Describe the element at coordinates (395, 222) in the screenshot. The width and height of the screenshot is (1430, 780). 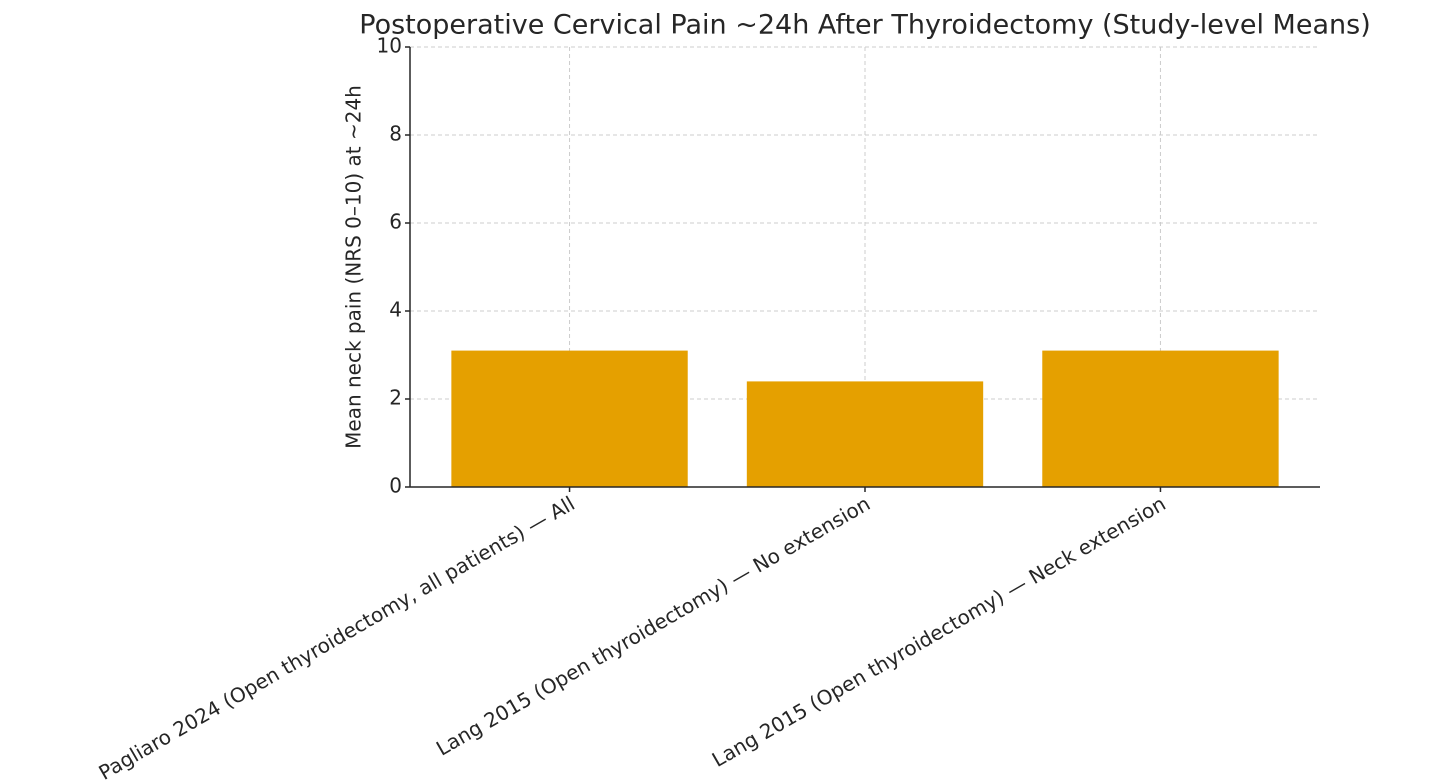
I see `y-tick-label: 6` at that location.